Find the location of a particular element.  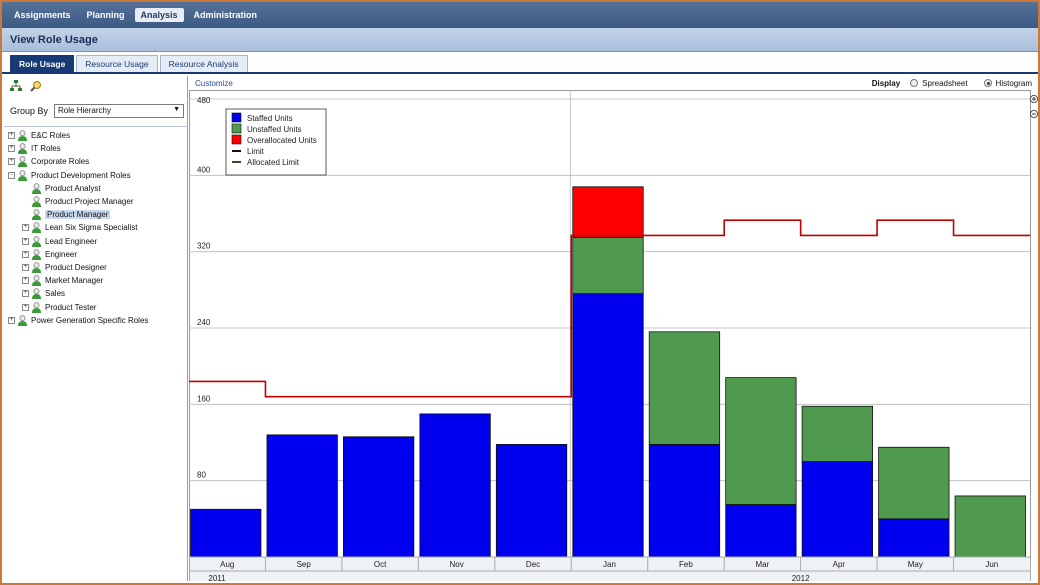

tree-node: + Sales is located at coordinates (96, 293).